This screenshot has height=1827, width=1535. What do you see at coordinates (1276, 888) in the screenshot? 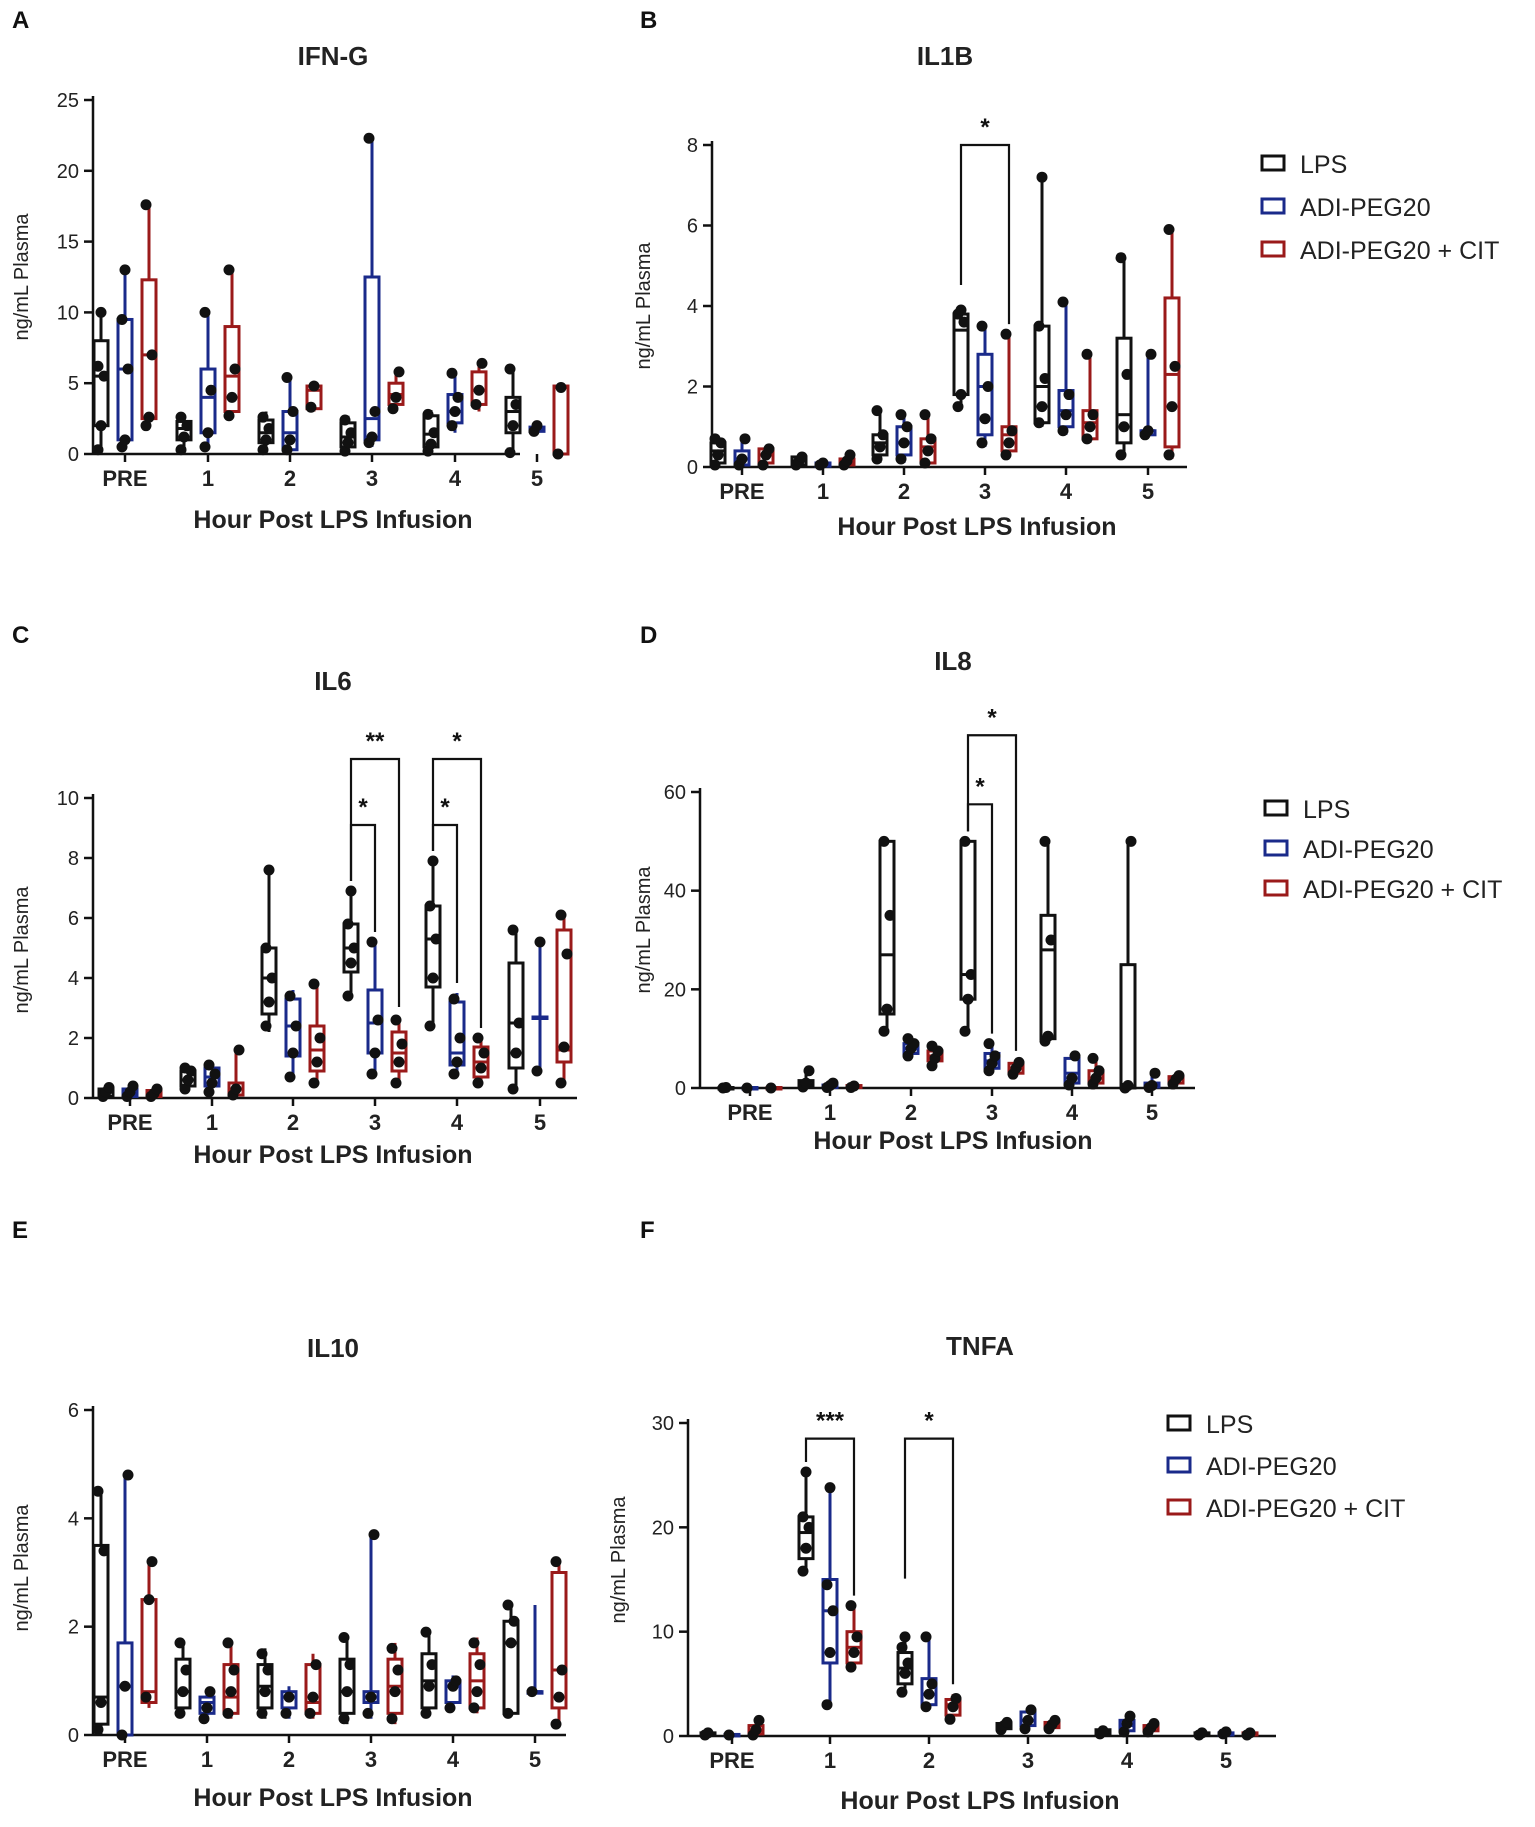
I see `legend-swatch` at bounding box center [1276, 888].